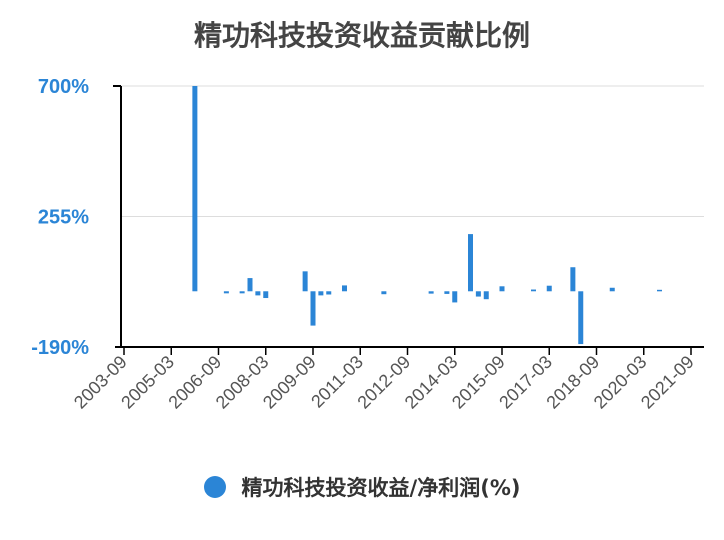 The width and height of the screenshot is (724, 540). I want to click on legend-label: 精功科技投资收益/净利润(%), so click(381, 488).